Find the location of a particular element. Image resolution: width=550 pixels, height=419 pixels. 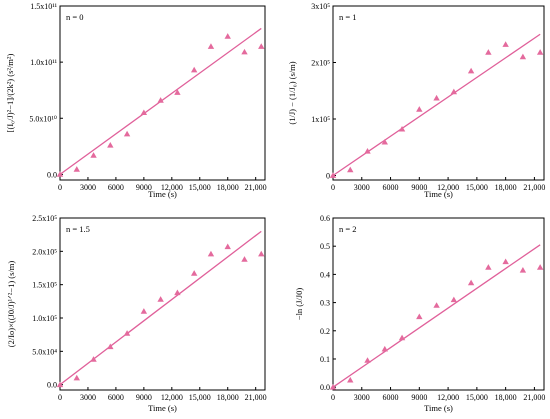

y-tick-label: 2x10⁵ is located at coordinates (320, 62).